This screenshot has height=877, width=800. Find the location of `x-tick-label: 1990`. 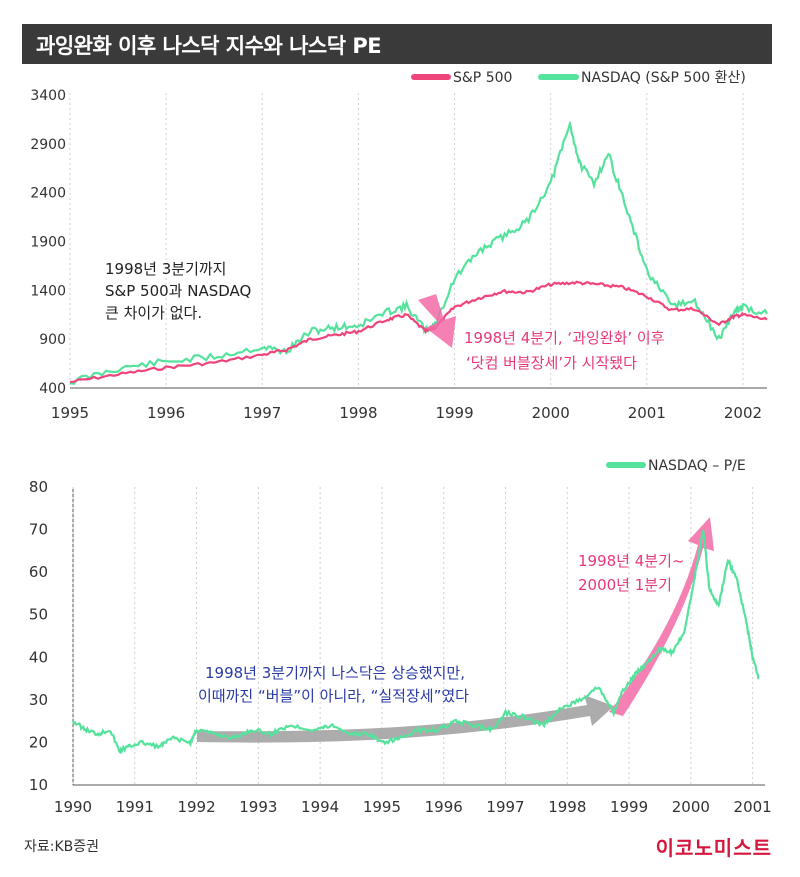

x-tick-label: 1990 is located at coordinates (73, 807).